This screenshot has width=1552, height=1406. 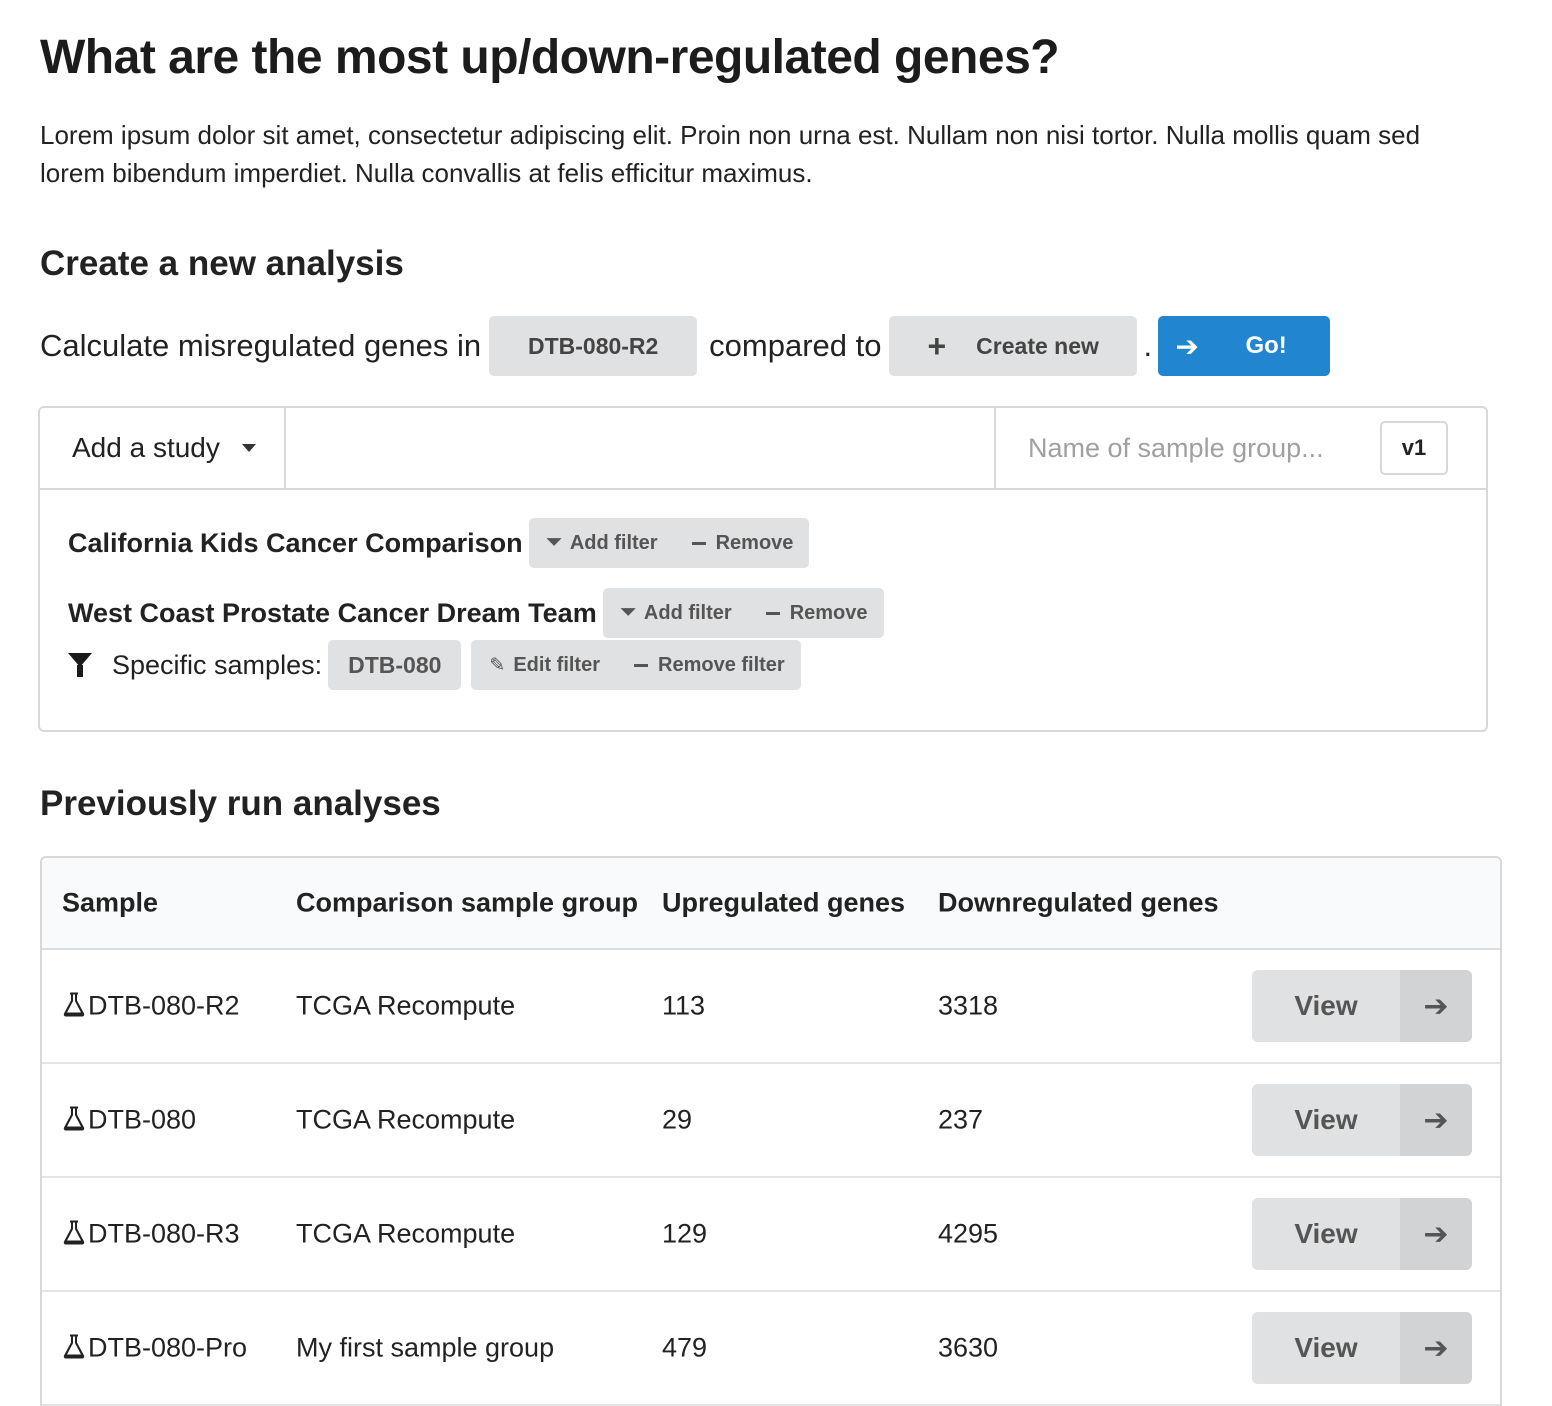 I want to click on filter-label: Specific samples:, so click(x=217, y=664).